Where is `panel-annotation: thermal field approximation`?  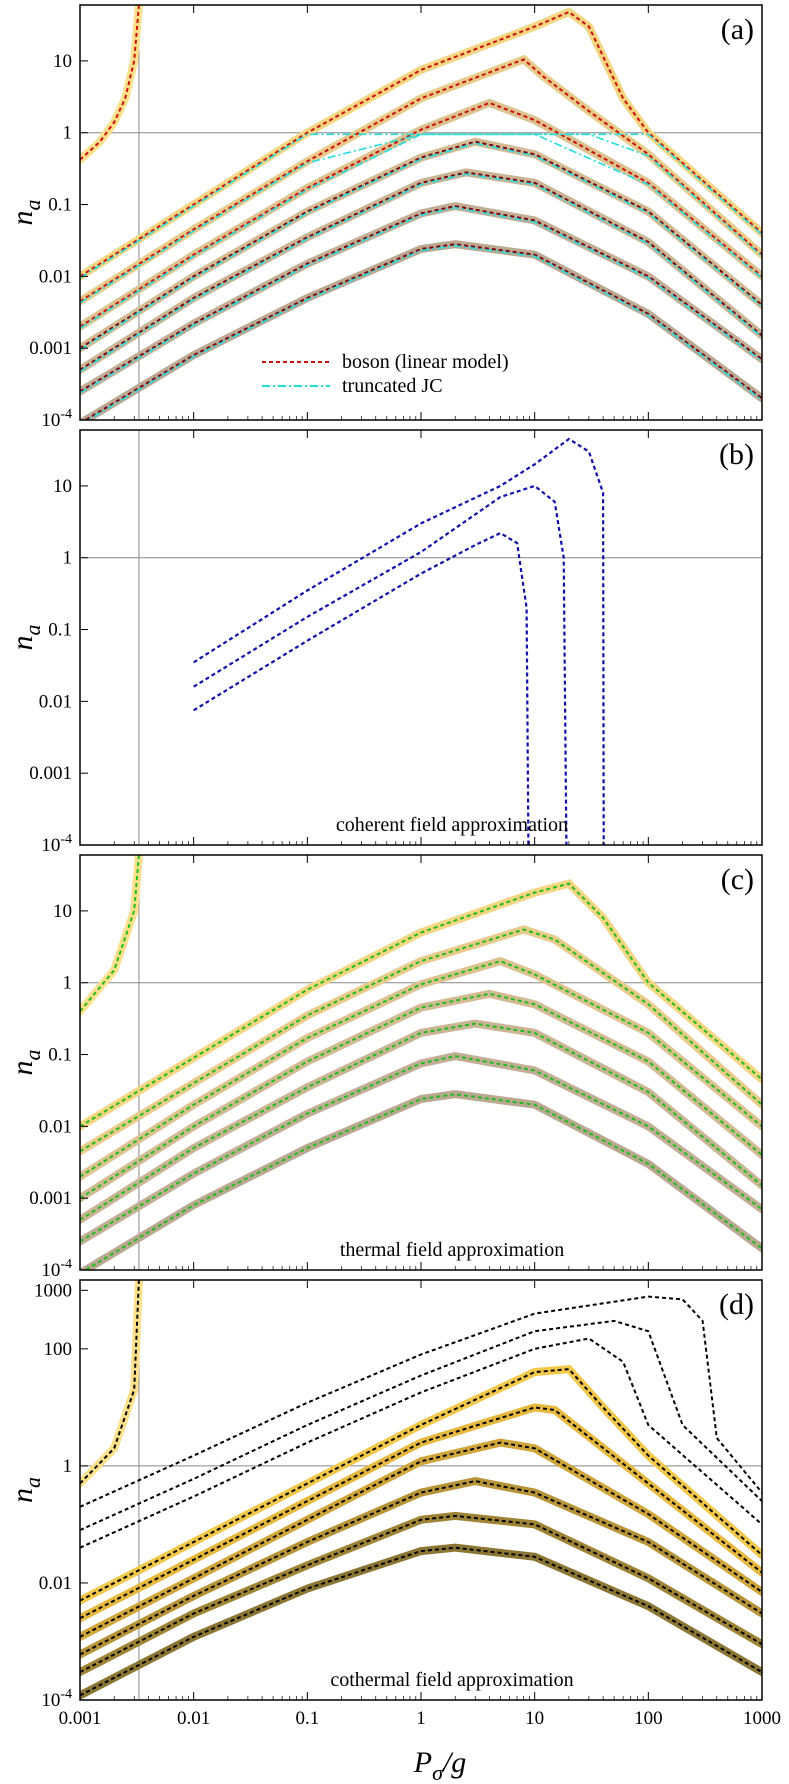 panel-annotation: thermal field approximation is located at coordinates (452, 1250).